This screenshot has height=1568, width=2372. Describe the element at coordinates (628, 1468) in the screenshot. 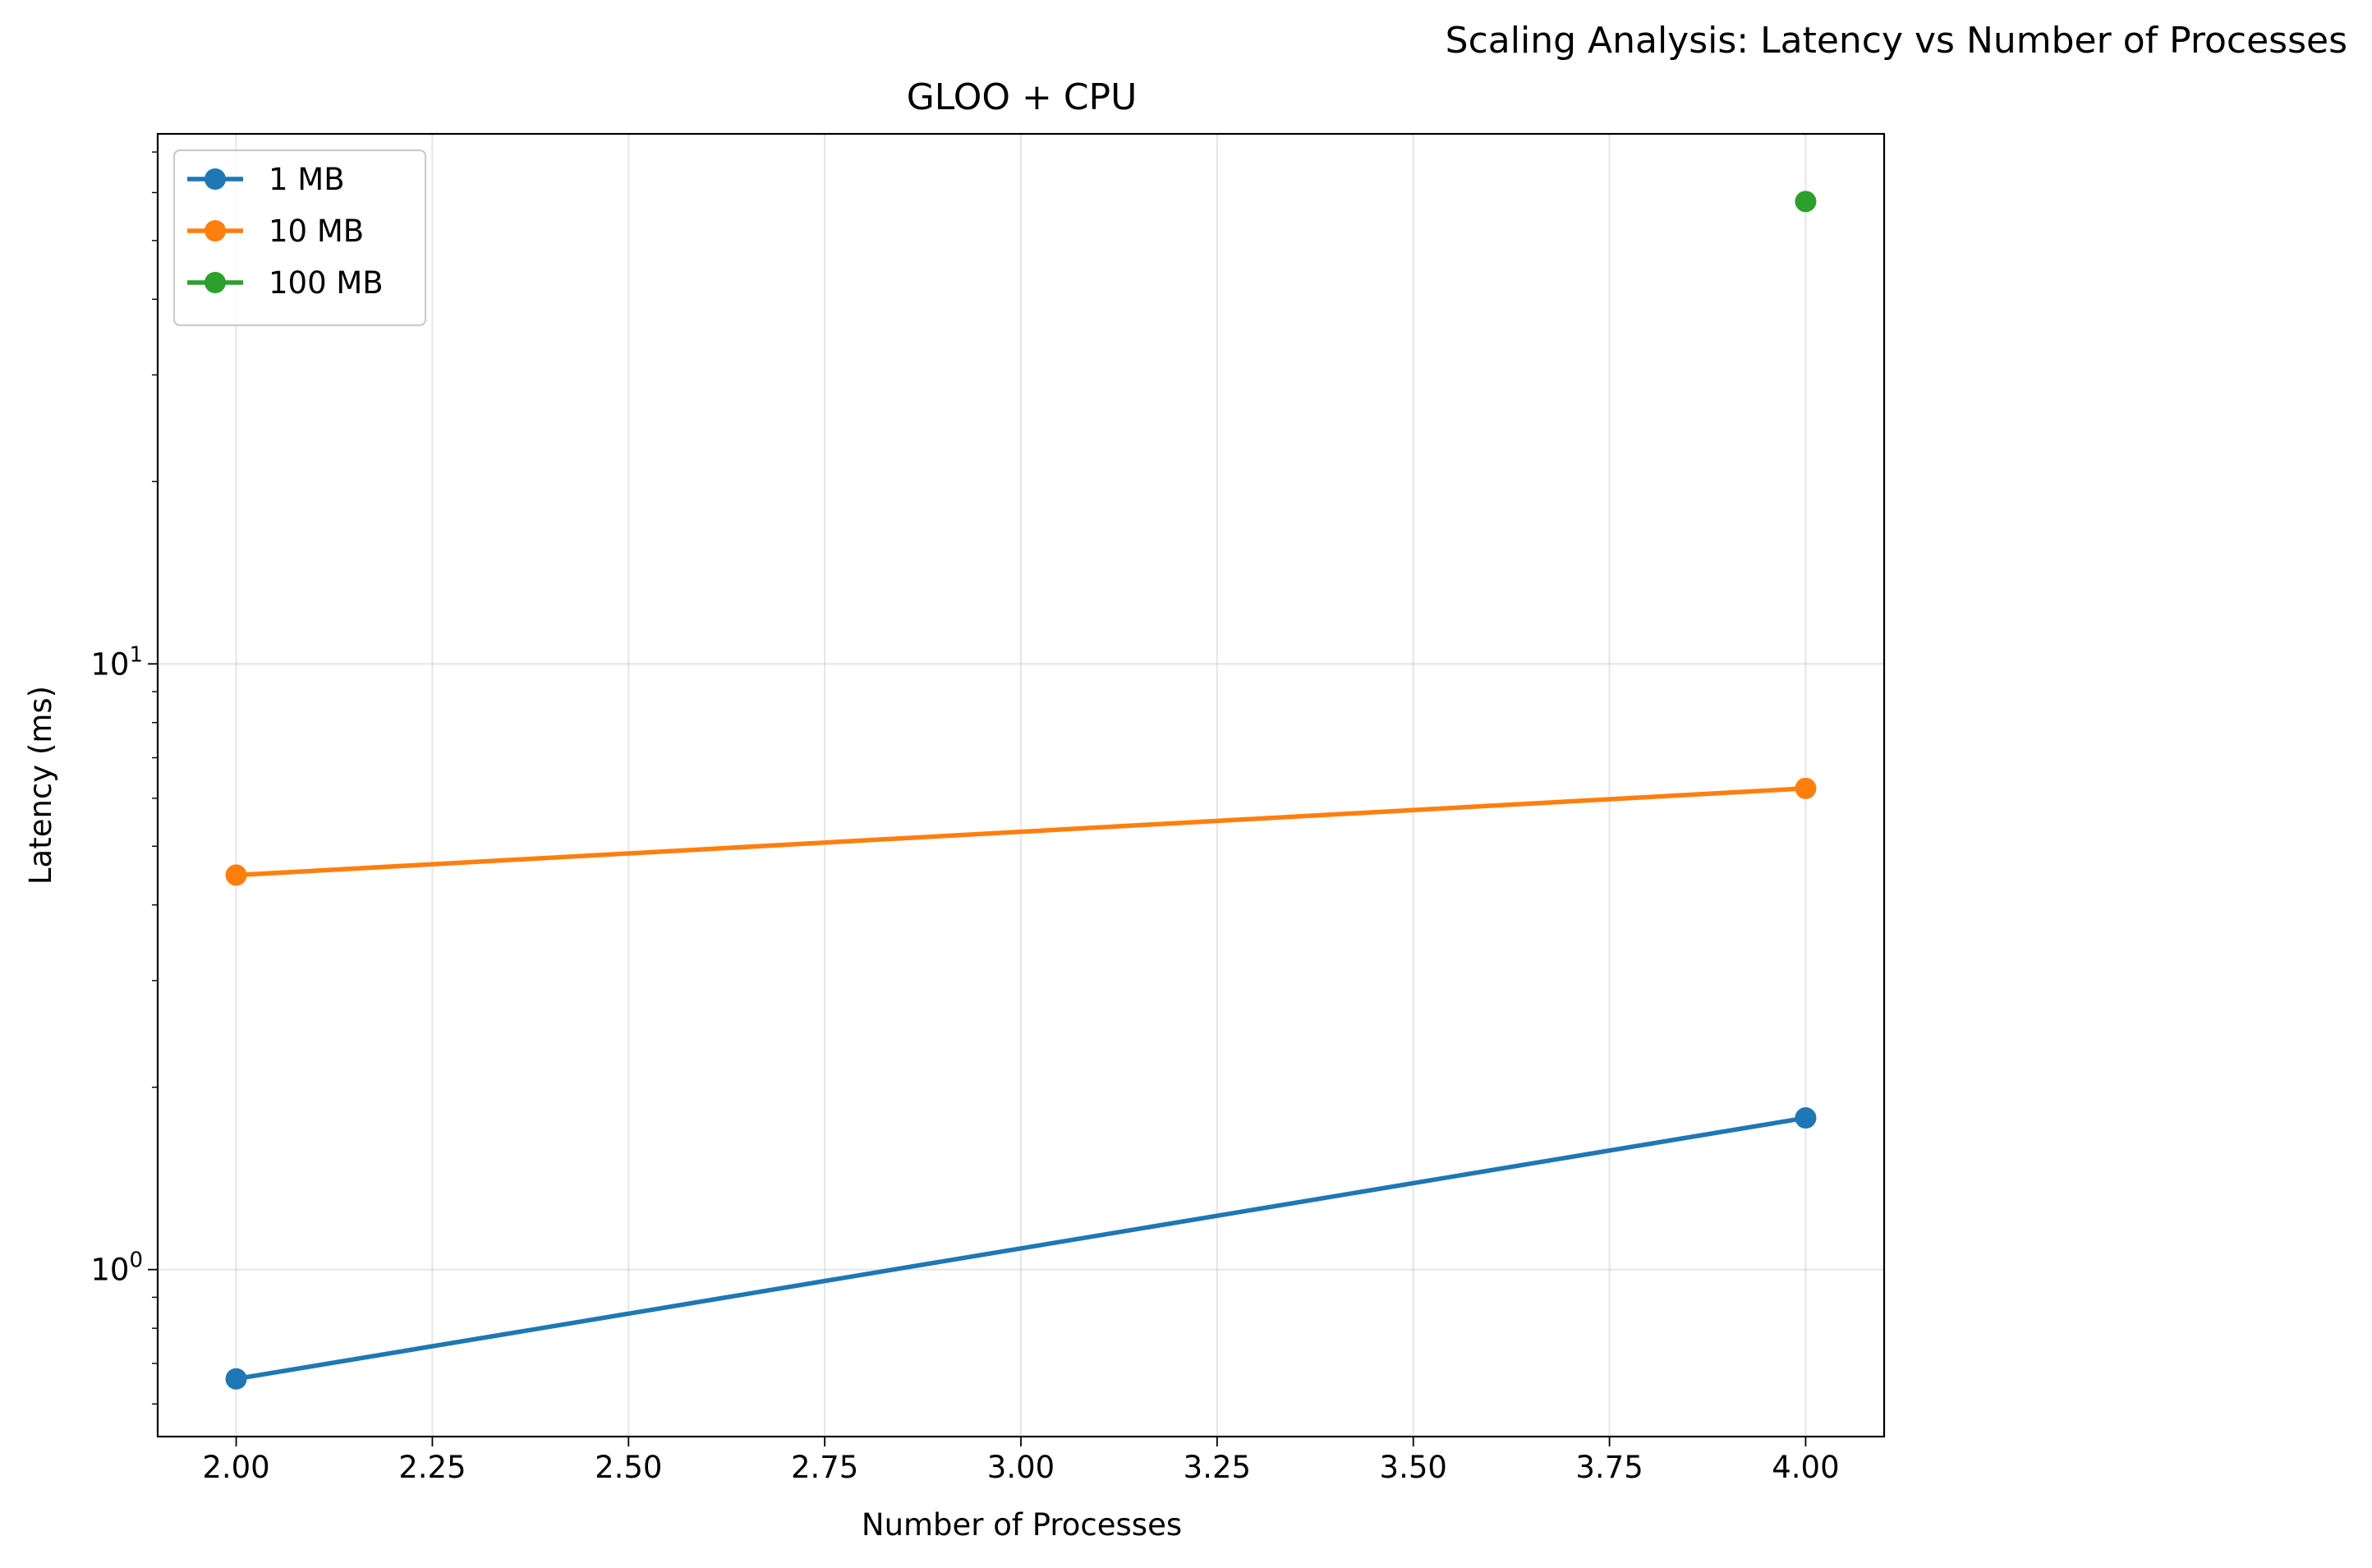

I see `x-tick-label: 2.50` at that location.